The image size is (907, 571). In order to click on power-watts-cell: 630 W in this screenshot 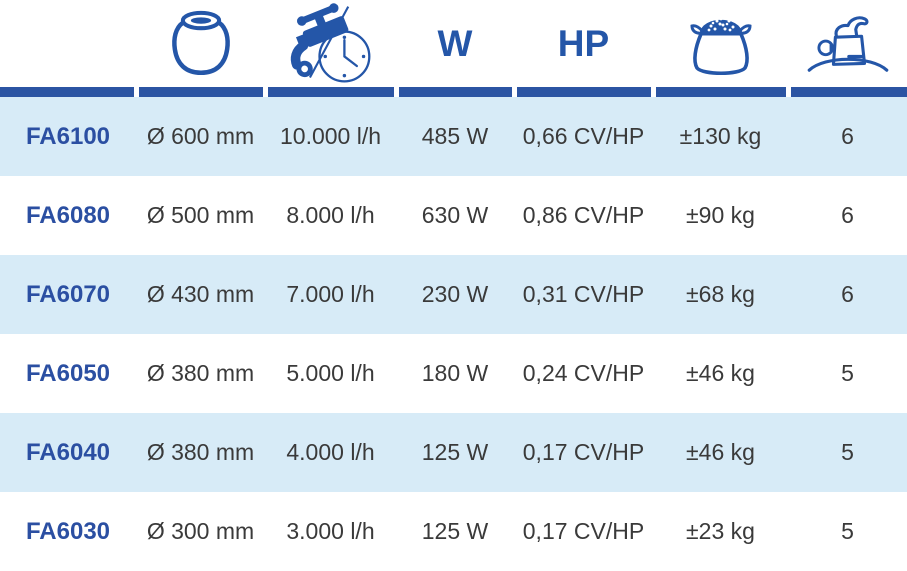, I will do `click(455, 215)`.